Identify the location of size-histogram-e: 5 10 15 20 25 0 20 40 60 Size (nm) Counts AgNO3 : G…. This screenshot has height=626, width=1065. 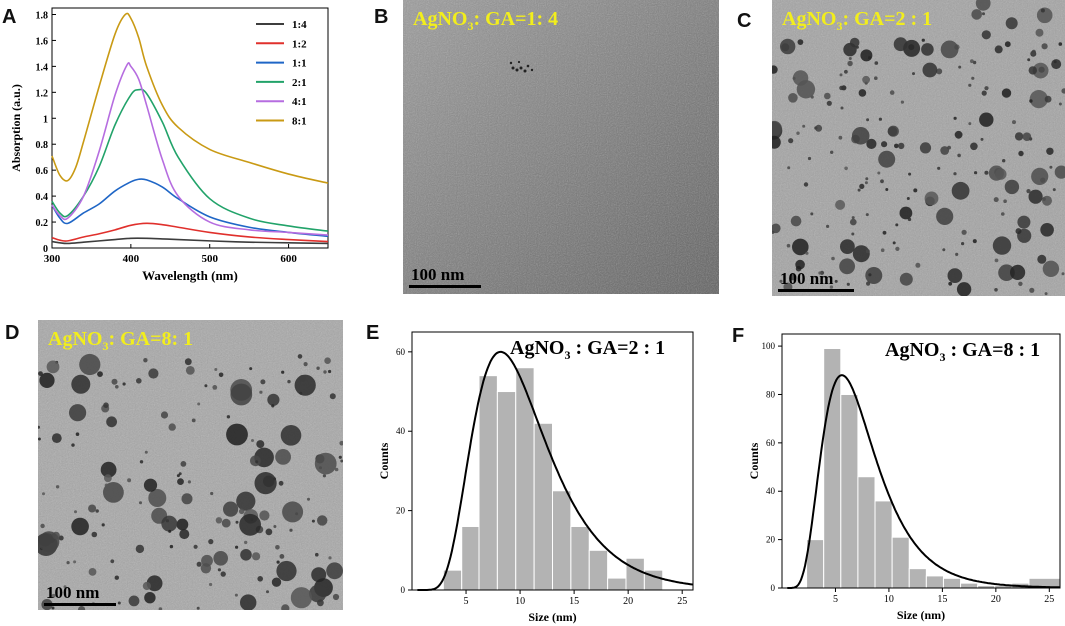
(535, 477).